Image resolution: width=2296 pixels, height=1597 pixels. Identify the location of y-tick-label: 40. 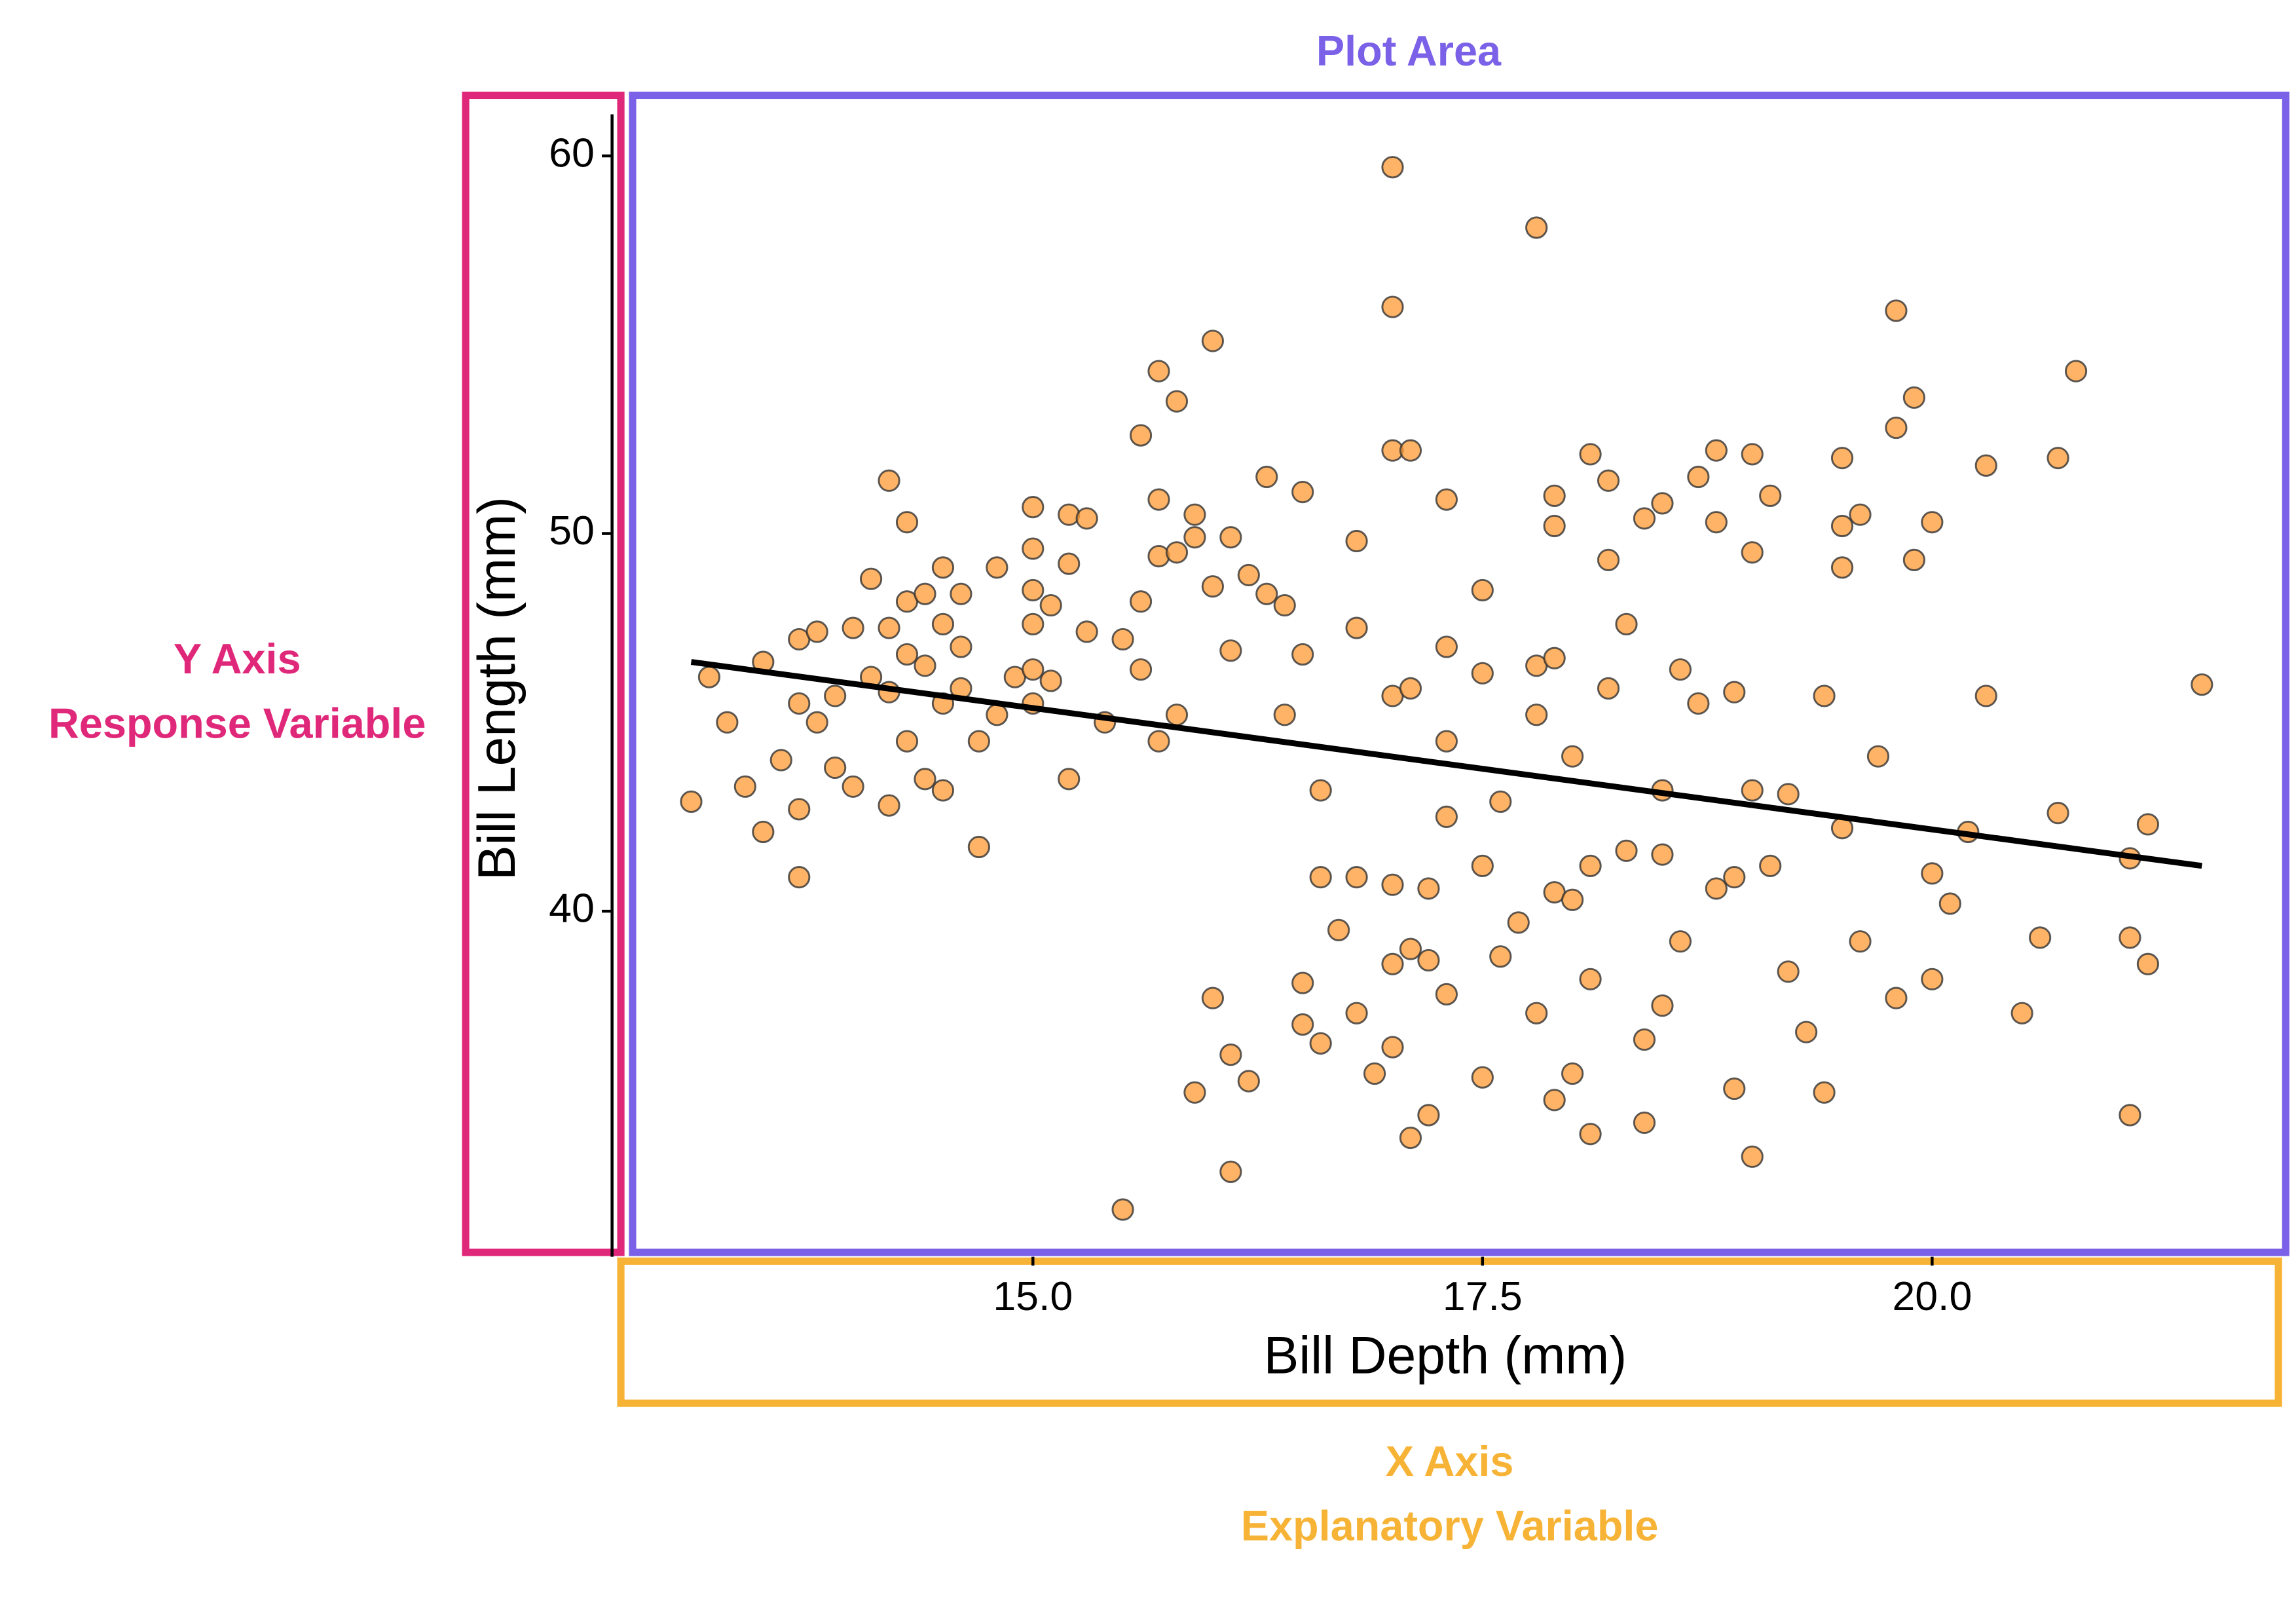
(572, 908).